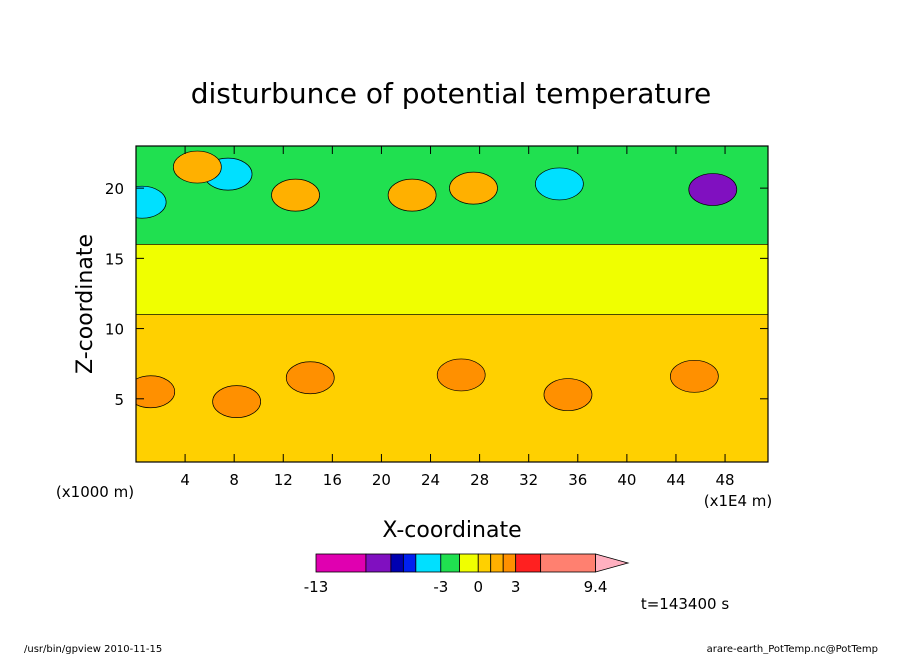 The width and height of the screenshot is (904, 654). Describe the element at coordinates (85, 304) in the screenshot. I see `y-axis-label: Z-coordinate` at that location.